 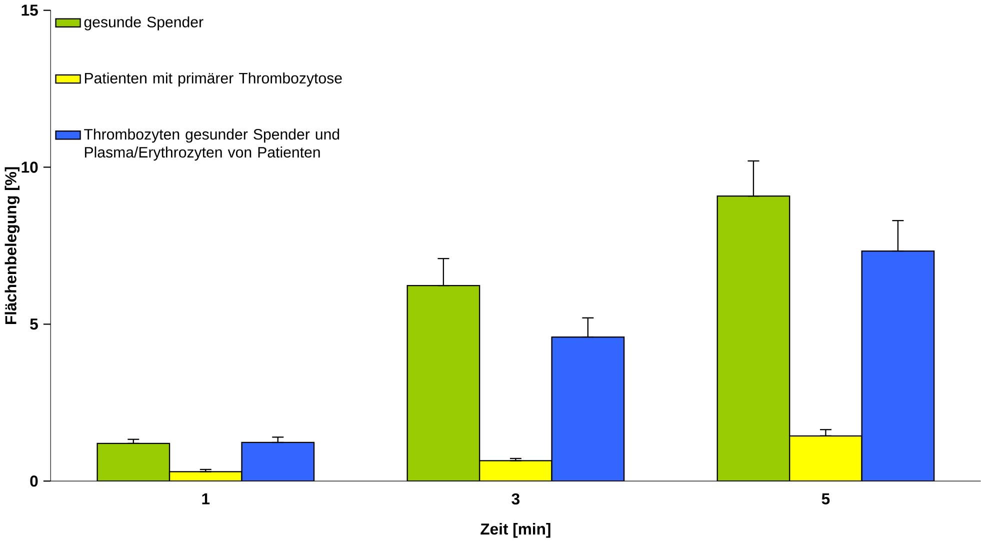 I want to click on y-tick-label: 10, so click(x=30, y=168).